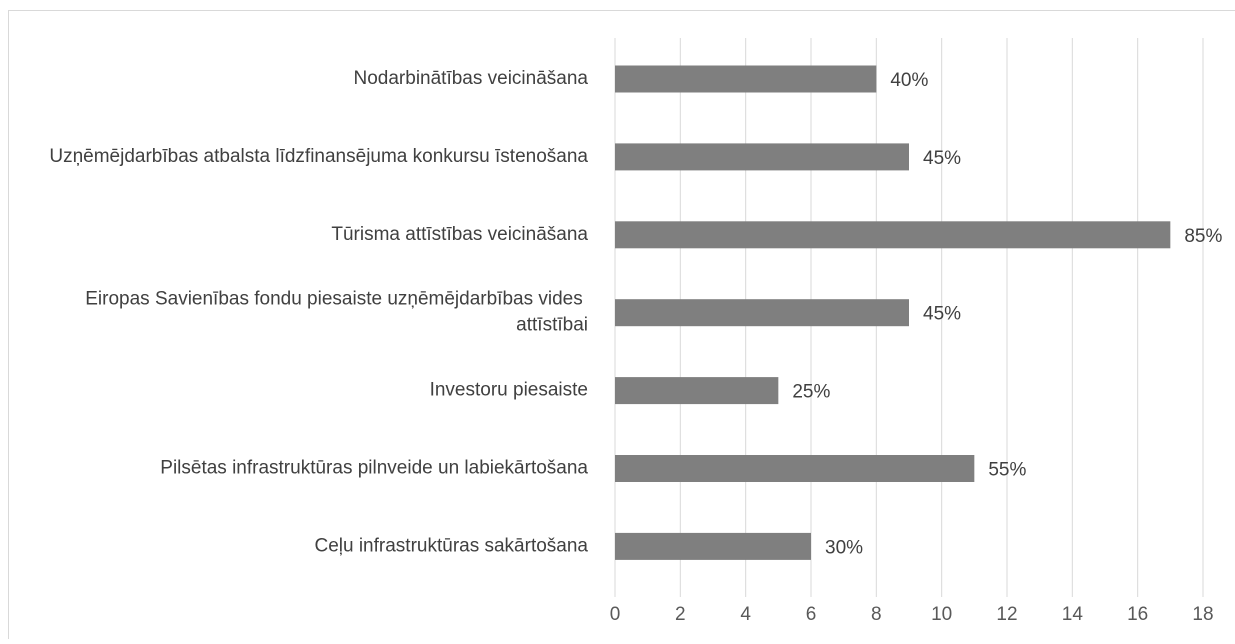 This screenshot has height=644, width=1235. What do you see at coordinates (876, 614) in the screenshot?
I see `x-tick-label: 8` at bounding box center [876, 614].